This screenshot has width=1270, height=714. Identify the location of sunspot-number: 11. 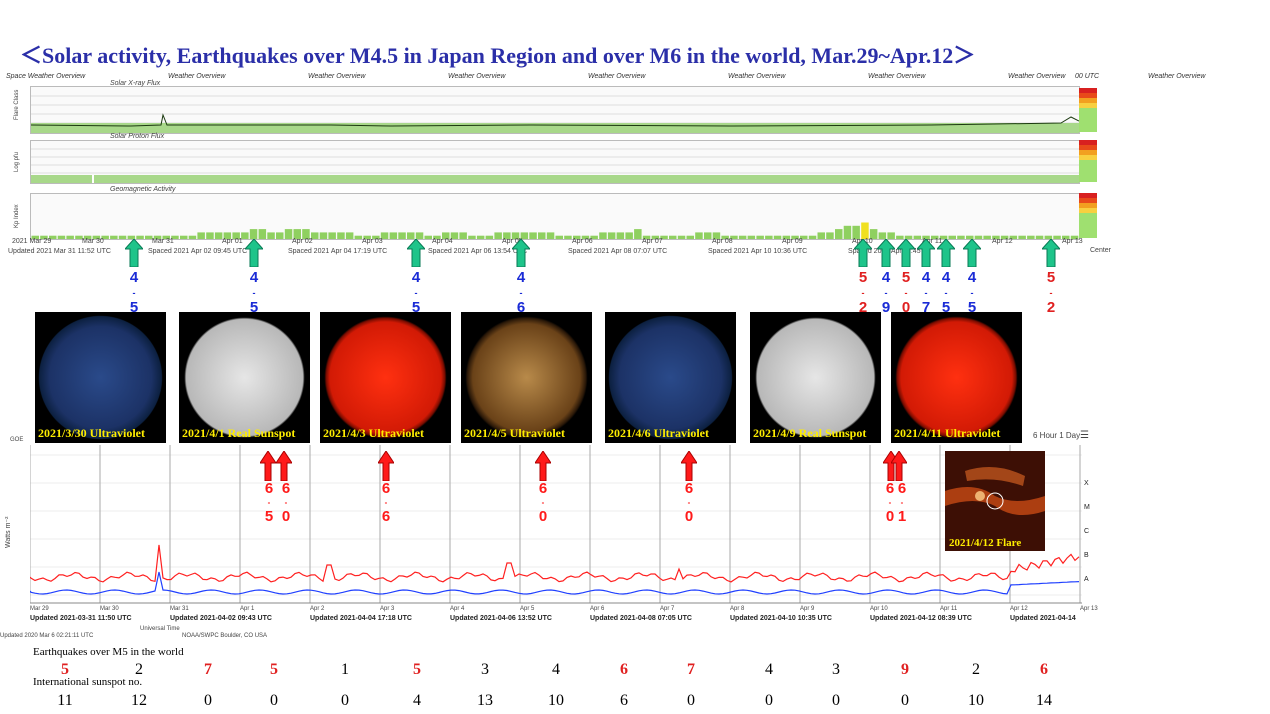
(65, 700).